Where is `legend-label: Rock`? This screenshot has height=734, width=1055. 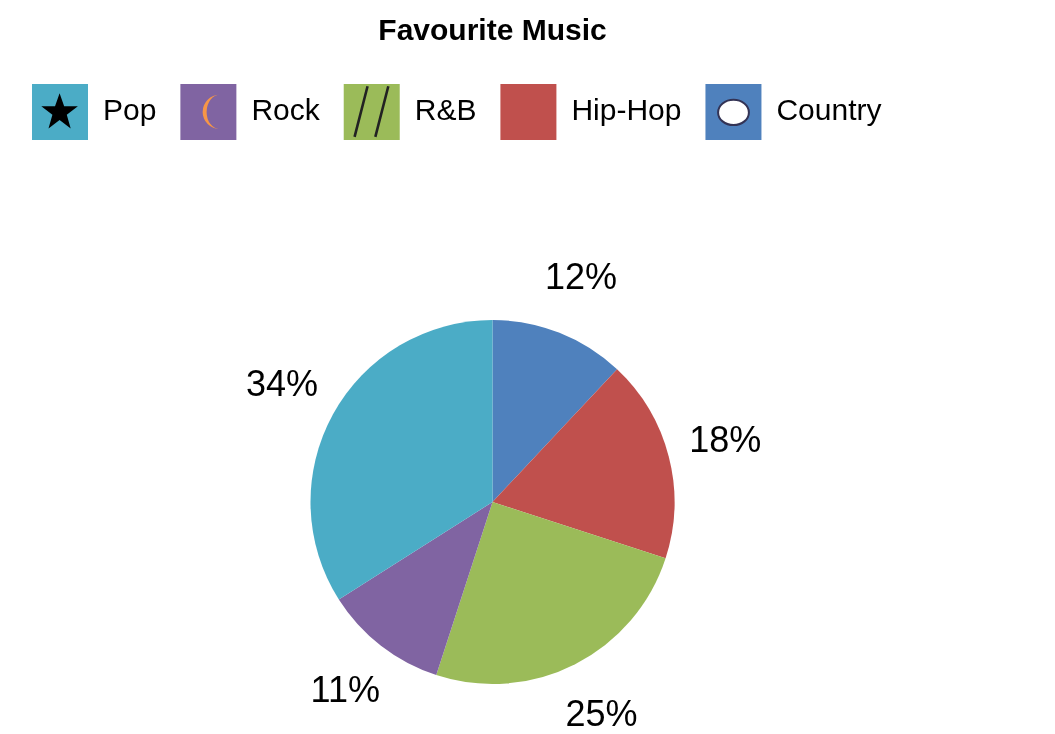
legend-label: Rock is located at coordinates (286, 110).